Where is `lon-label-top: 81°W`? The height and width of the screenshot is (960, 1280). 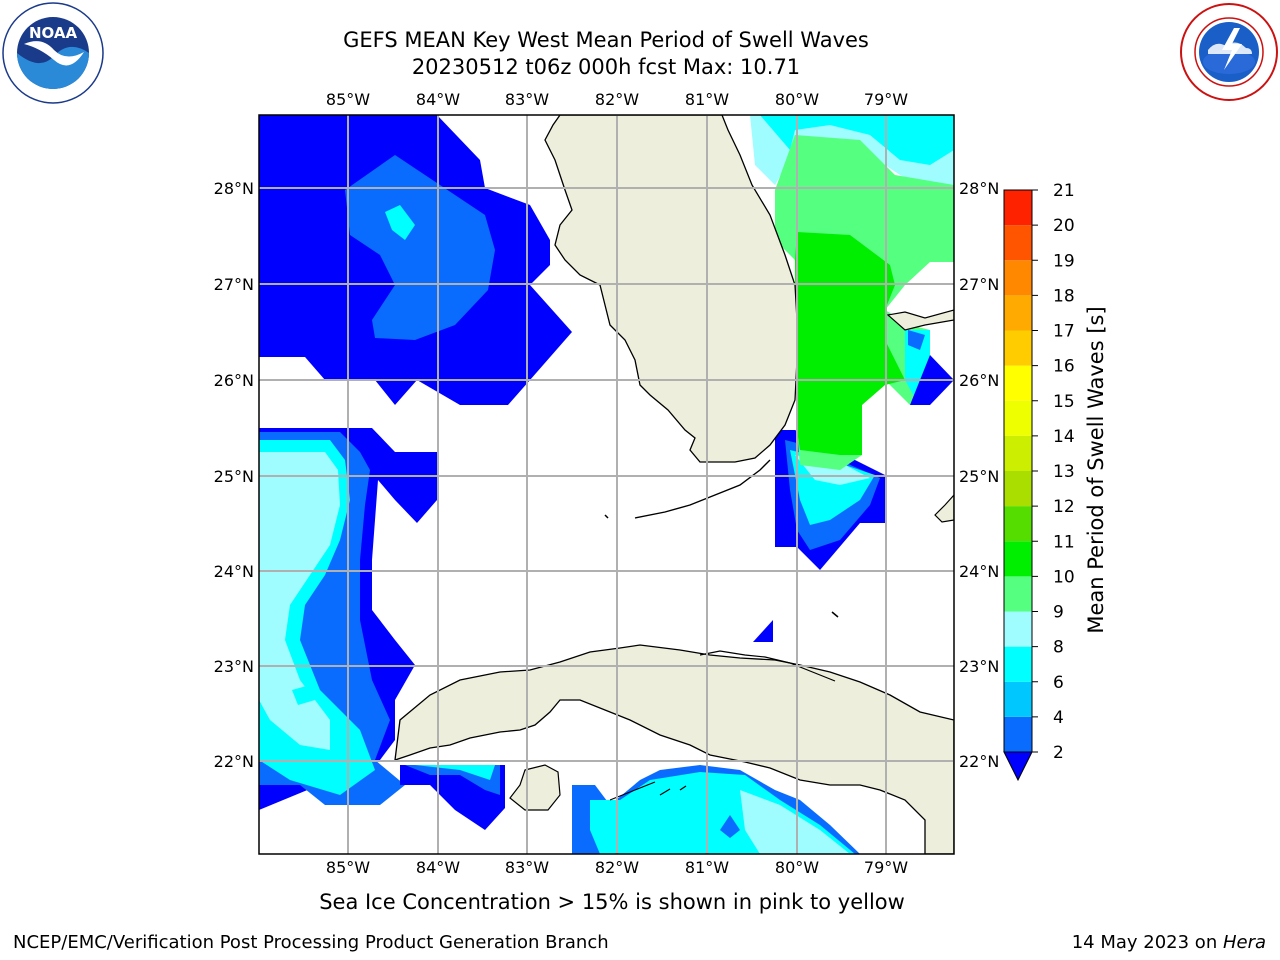
lon-label-top: 81°W is located at coordinates (707, 99).